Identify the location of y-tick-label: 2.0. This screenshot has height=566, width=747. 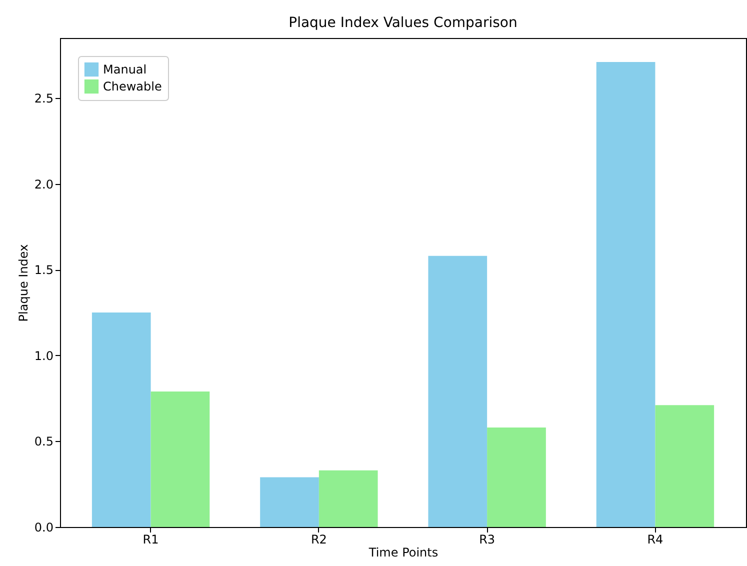
(44, 184).